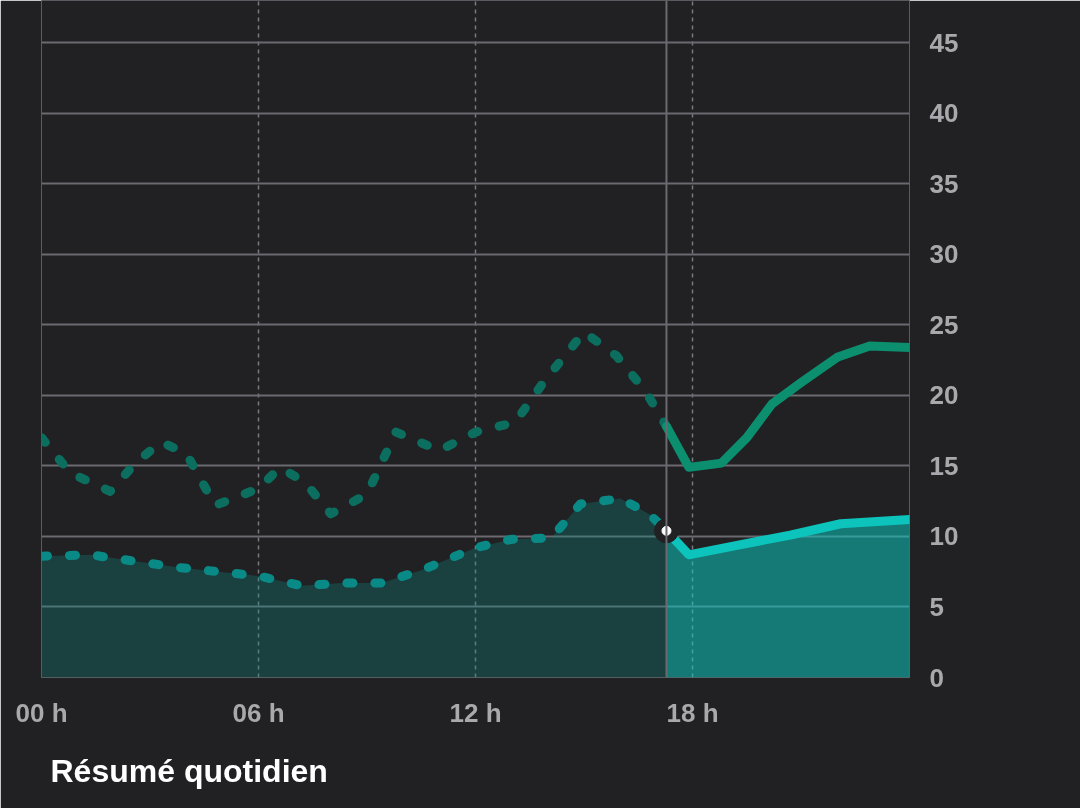 The image size is (1080, 808). I want to click on x-tick-label: 06 h, so click(258, 712).